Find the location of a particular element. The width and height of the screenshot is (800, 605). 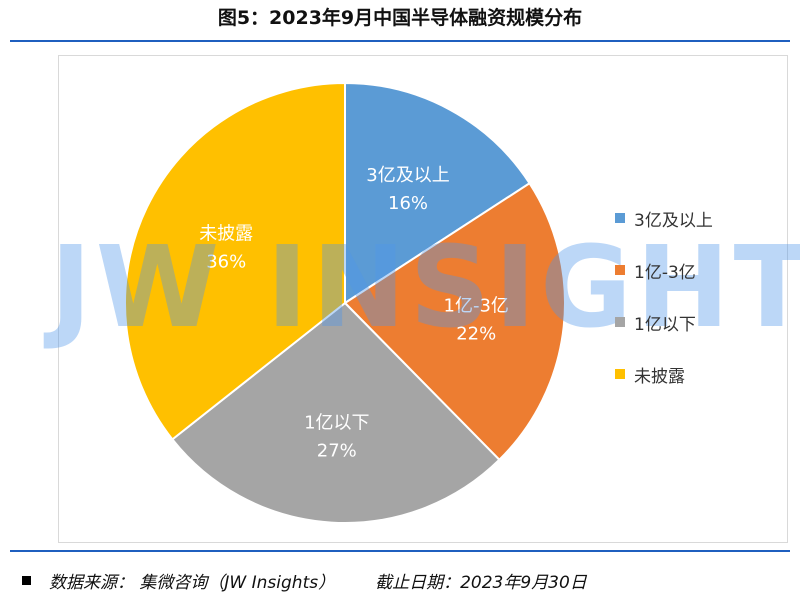

legend-item: 1亿以下 is located at coordinates (664, 323).